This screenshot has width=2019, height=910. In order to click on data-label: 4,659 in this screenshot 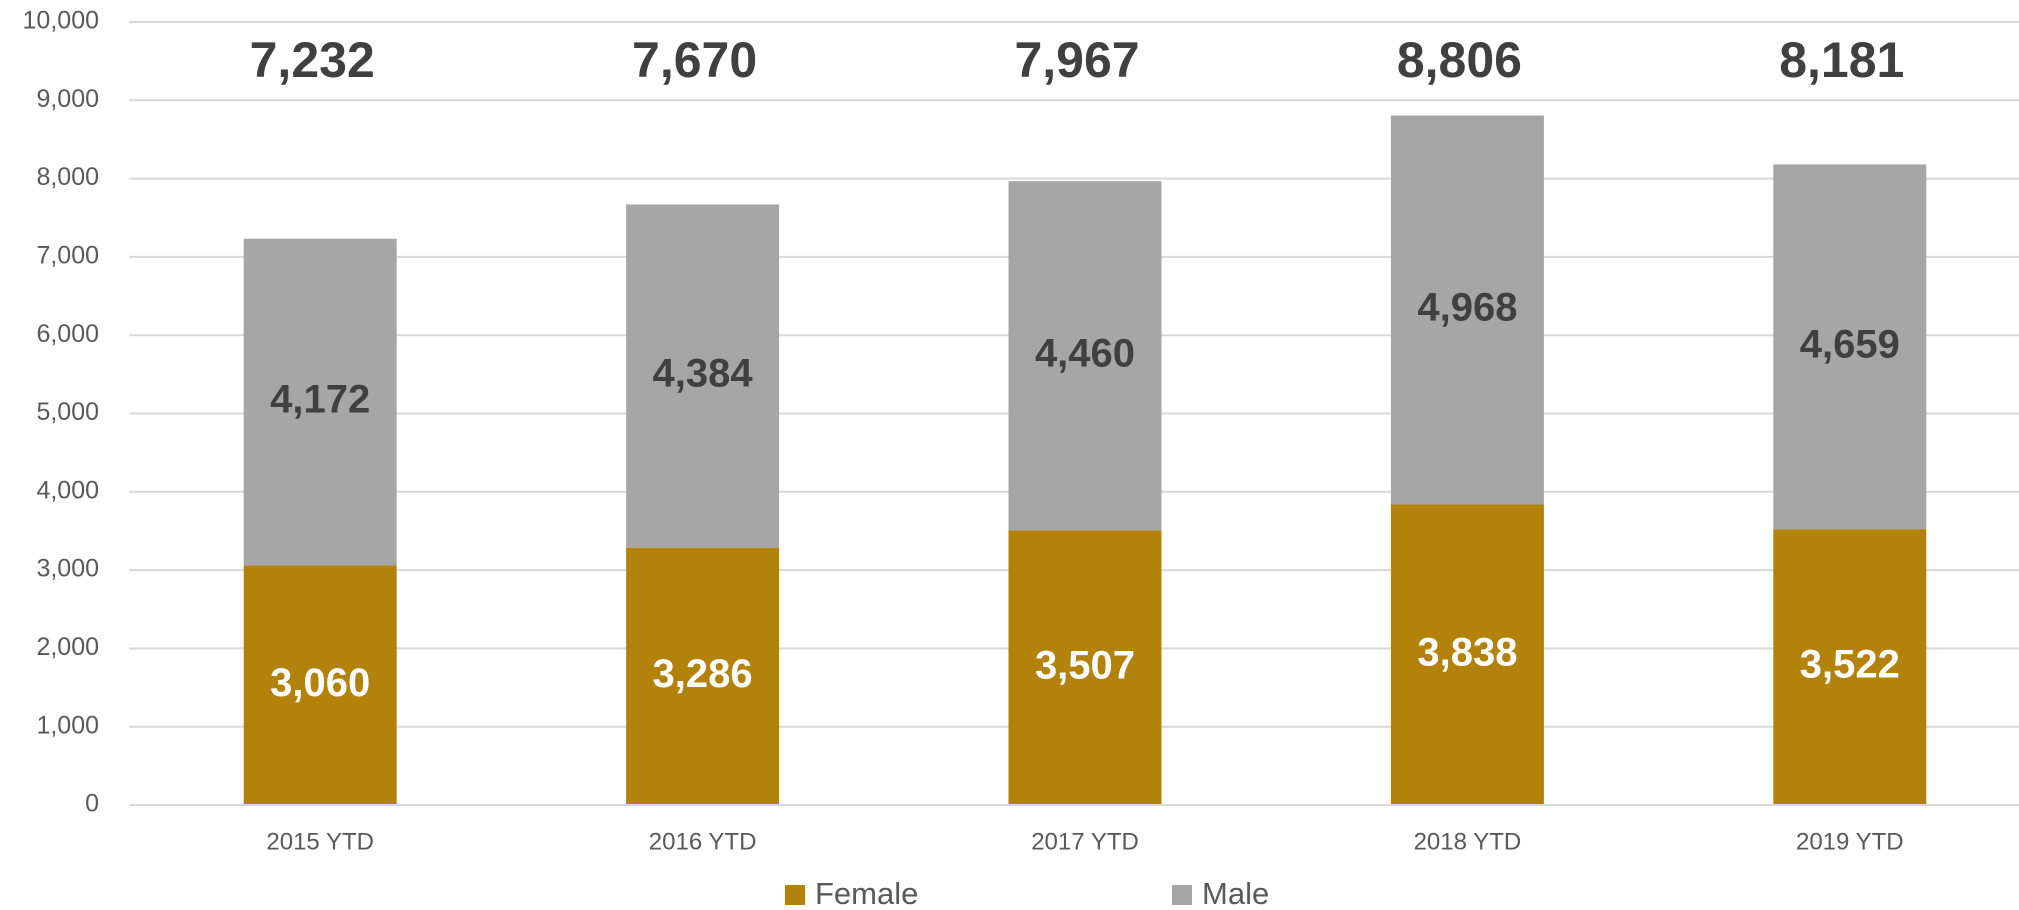, I will do `click(1850, 344)`.